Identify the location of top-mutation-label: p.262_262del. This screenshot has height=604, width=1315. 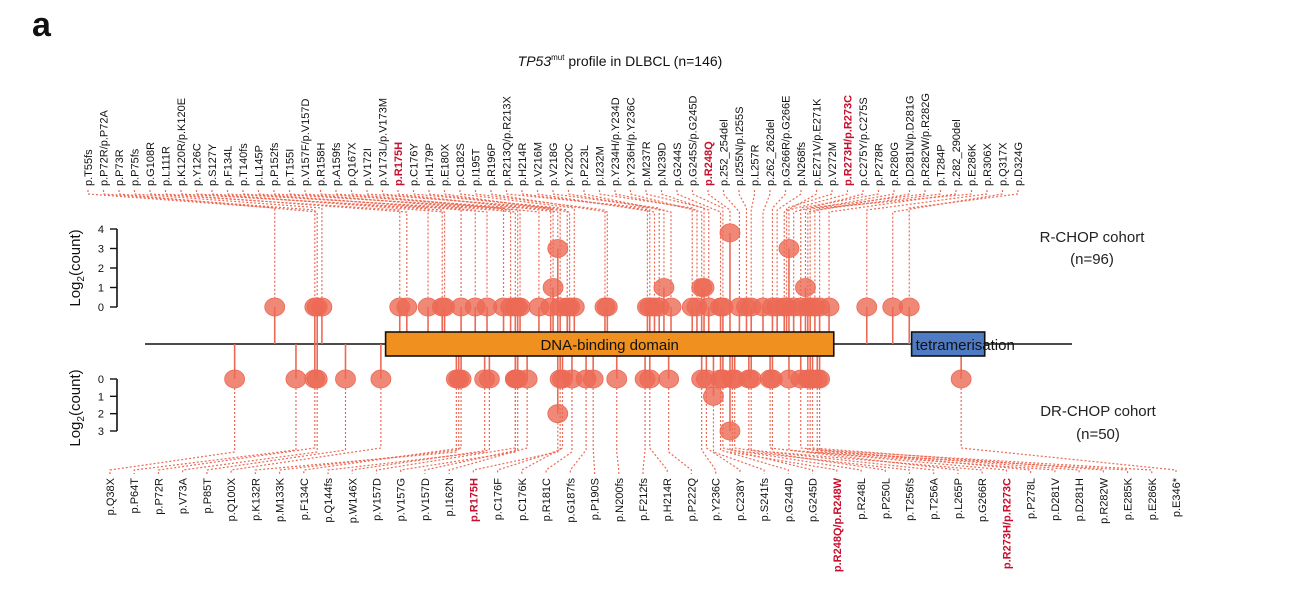
(771, 152).